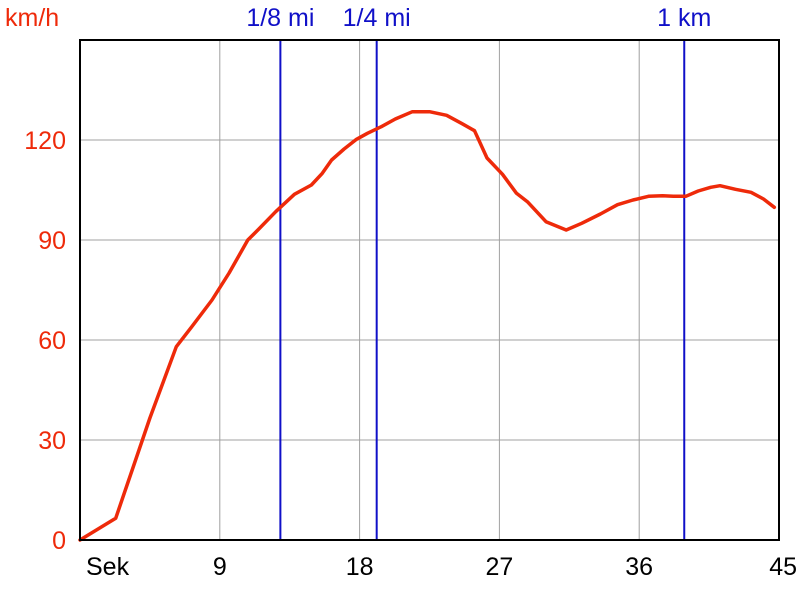  I want to click on y-tick-label: 60, so click(52, 341).